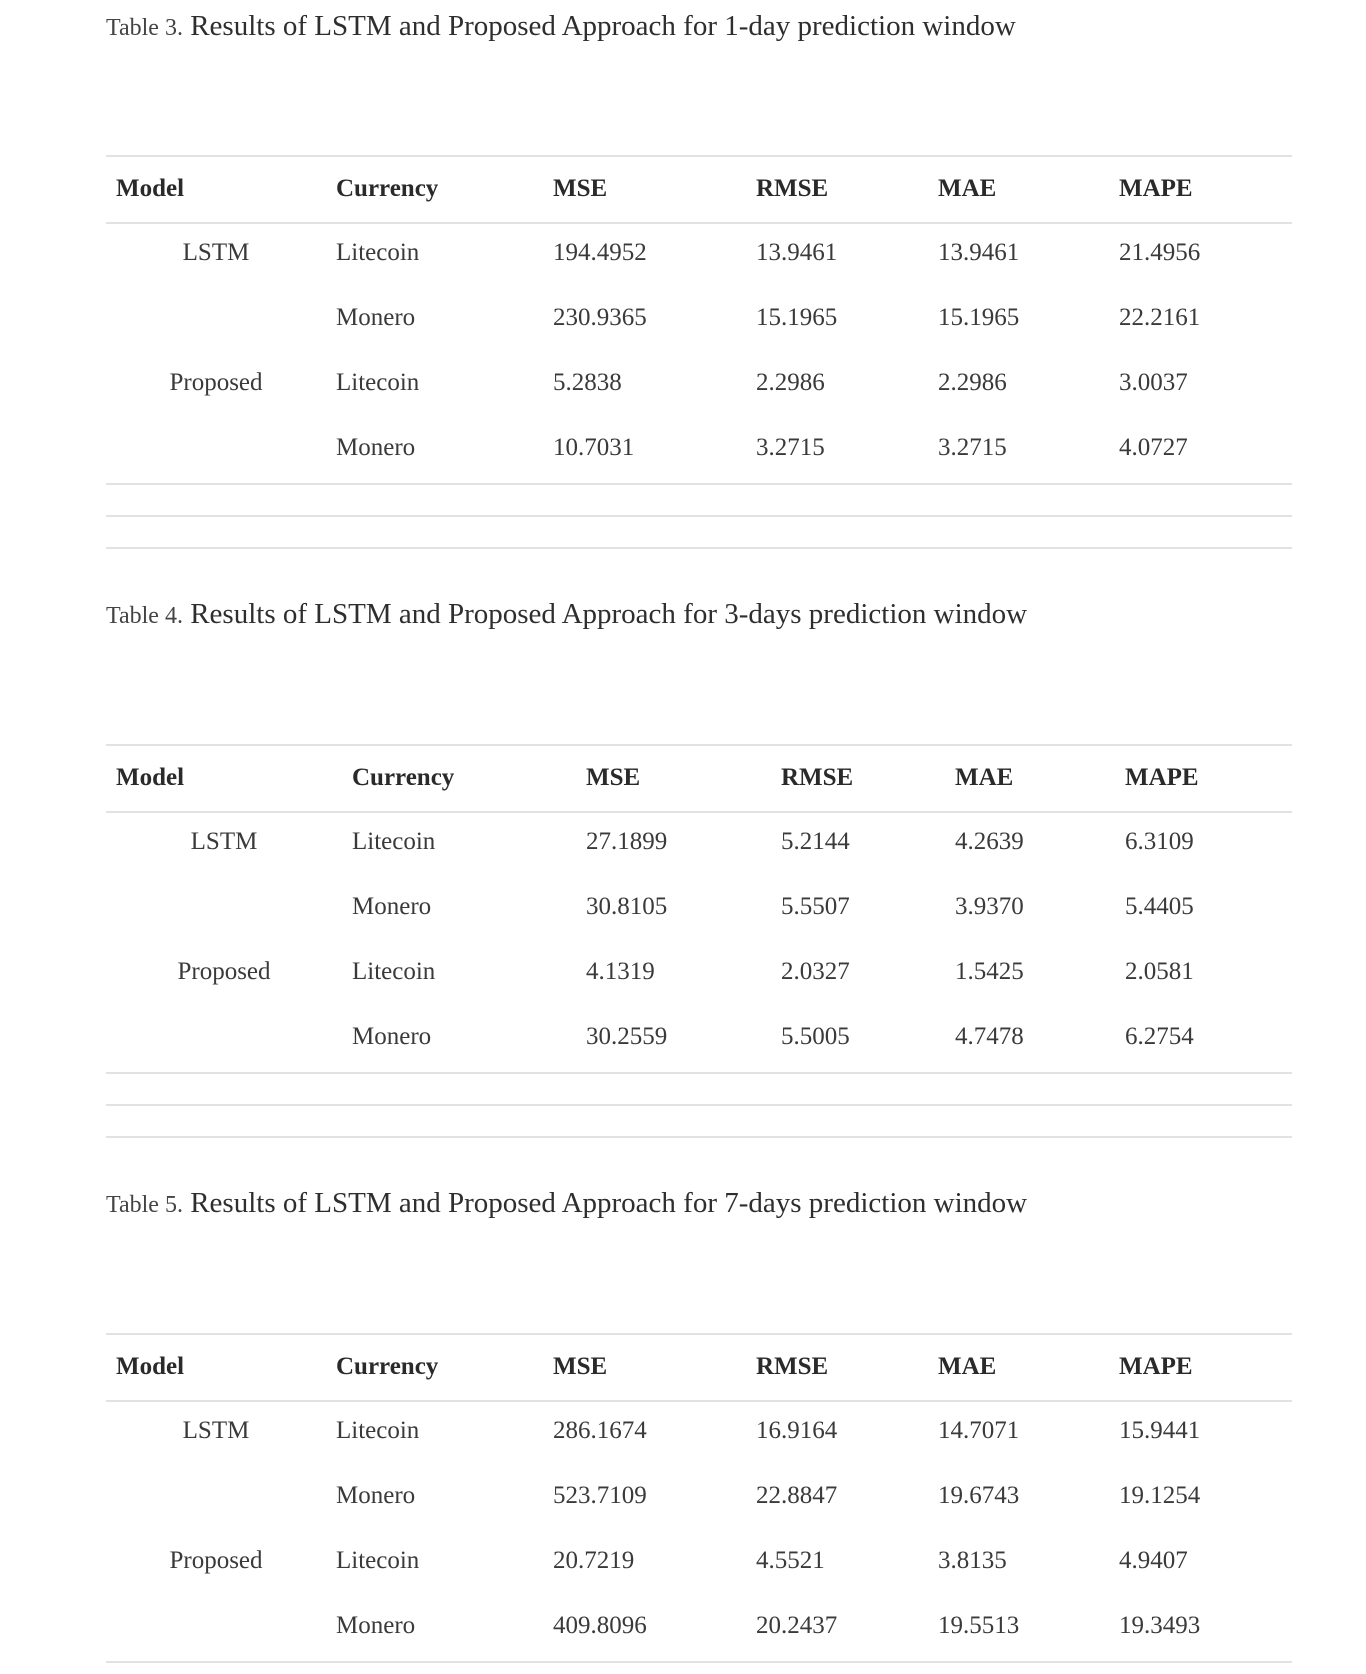 The width and height of the screenshot is (1366, 1674). Describe the element at coordinates (989, 841) in the screenshot. I see `mae-cell: 4.2639` at that location.